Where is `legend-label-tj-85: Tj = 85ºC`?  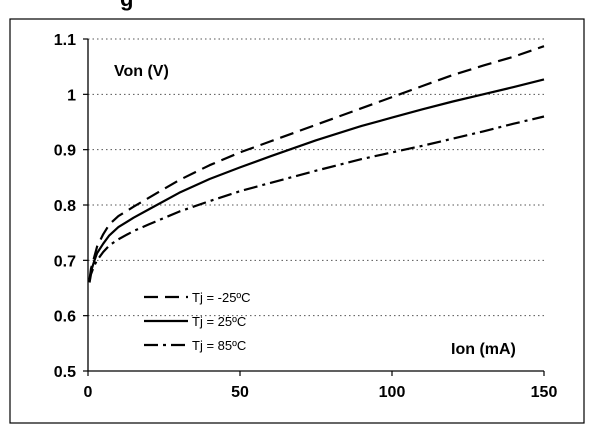 legend-label-tj-85: Tj = 85ºC is located at coordinates (219, 345).